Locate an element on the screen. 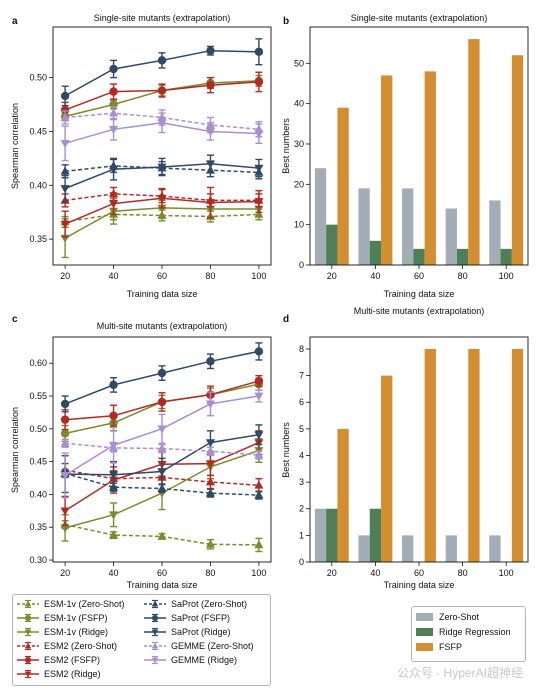 The width and height of the screenshot is (540, 691). legend-item: FSFP is located at coordinates (439, 647).